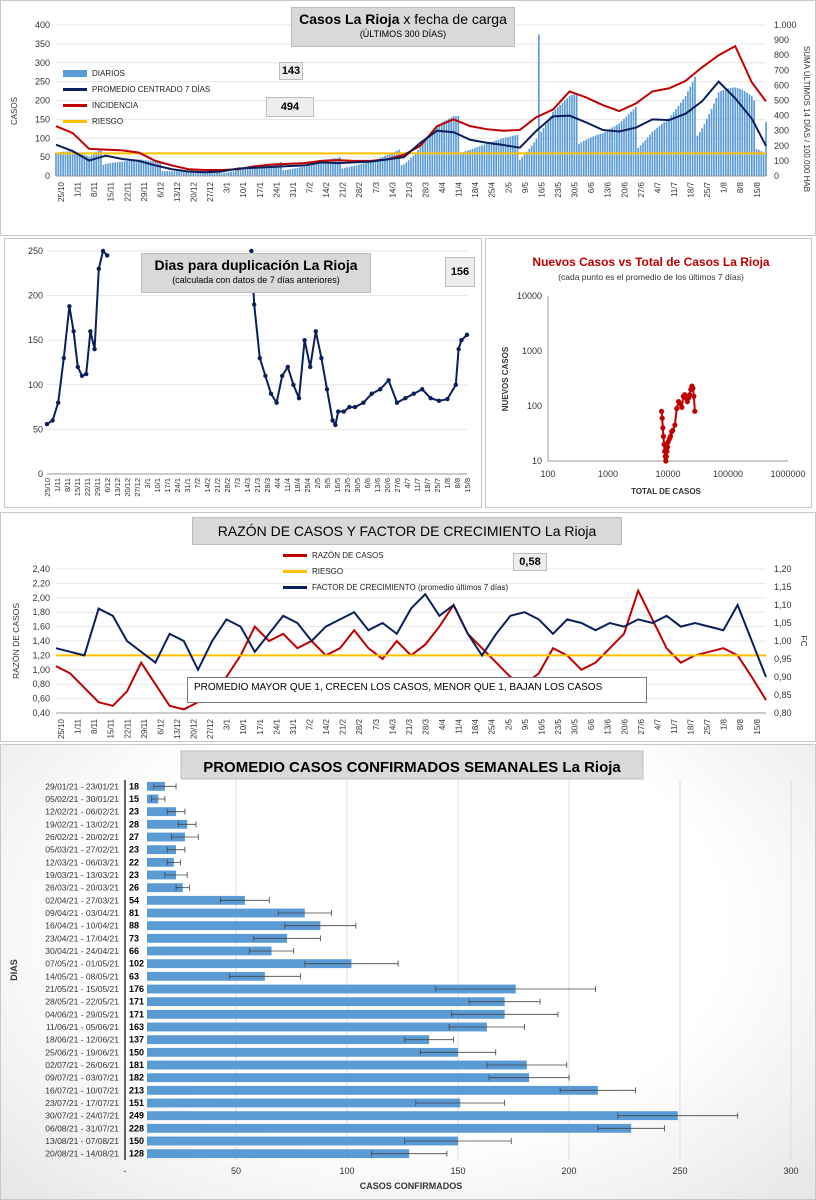 Image resolution: width=816 pixels, height=1200 pixels. I want to click on x-tick-label: 10/1, so click(243, 726).